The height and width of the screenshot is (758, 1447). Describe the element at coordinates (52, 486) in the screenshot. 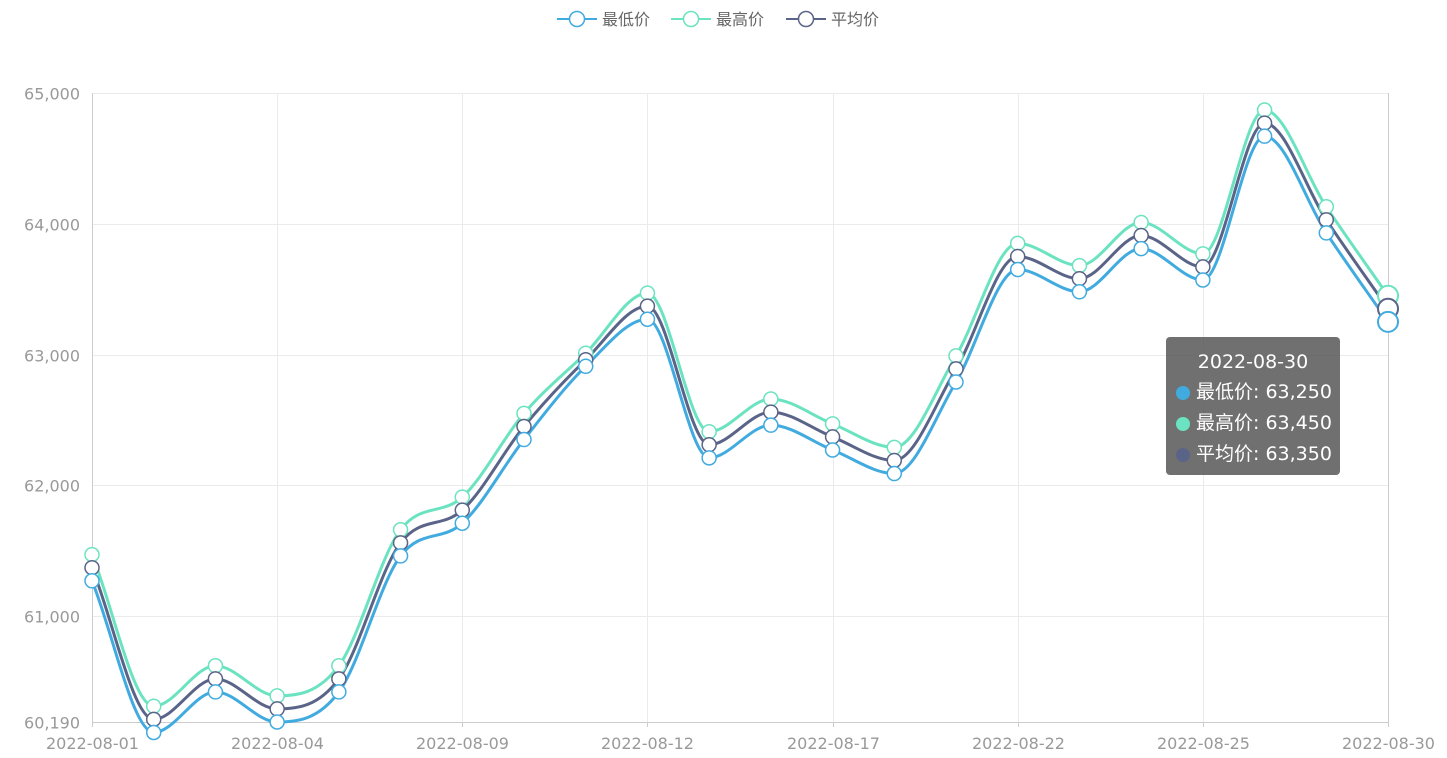

I see `y-tick-label: 62,000` at that location.